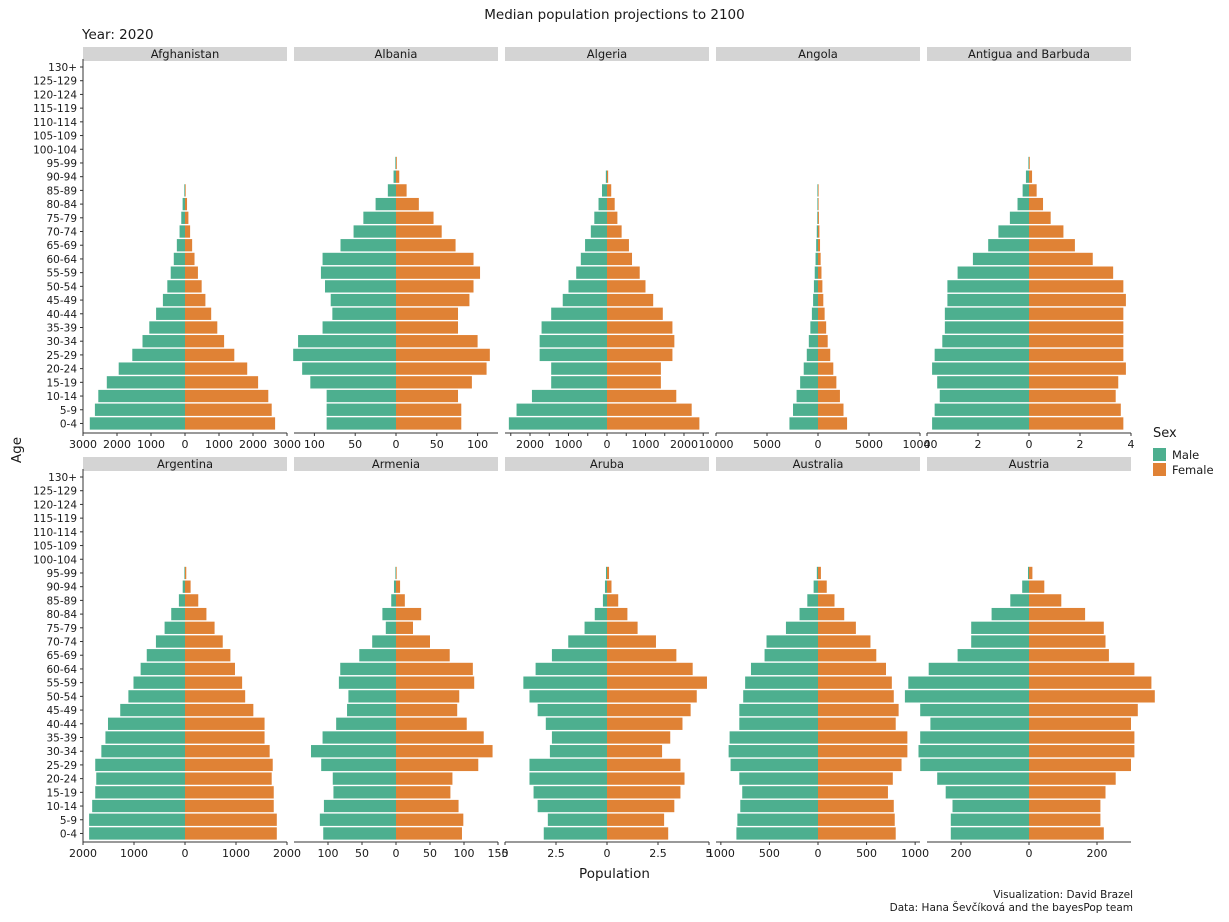  I want to click on legend-title: Sex, so click(1165, 433).